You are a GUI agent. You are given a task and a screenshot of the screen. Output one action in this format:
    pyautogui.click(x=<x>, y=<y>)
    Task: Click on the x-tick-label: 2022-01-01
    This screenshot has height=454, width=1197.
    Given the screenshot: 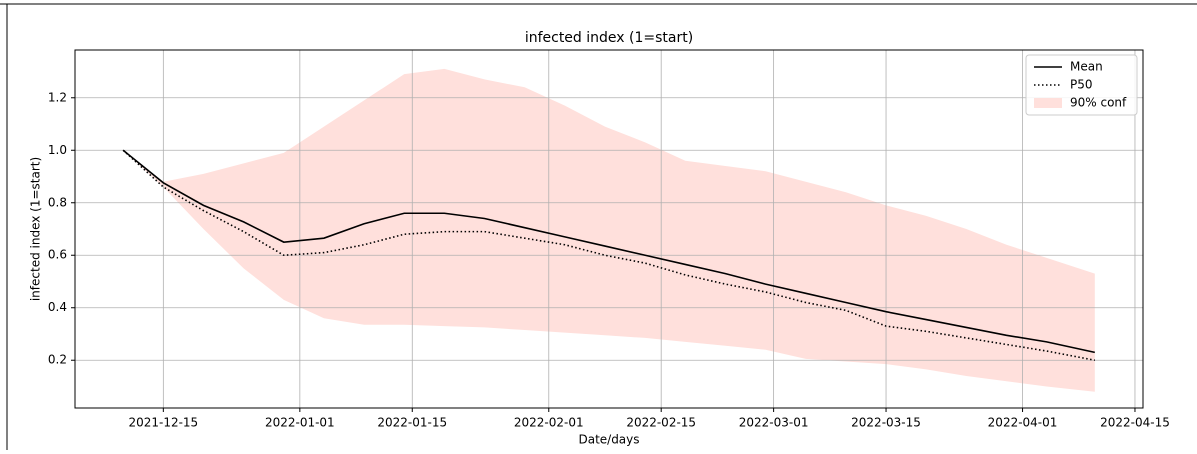 What is the action you would take?
    pyautogui.click(x=300, y=423)
    